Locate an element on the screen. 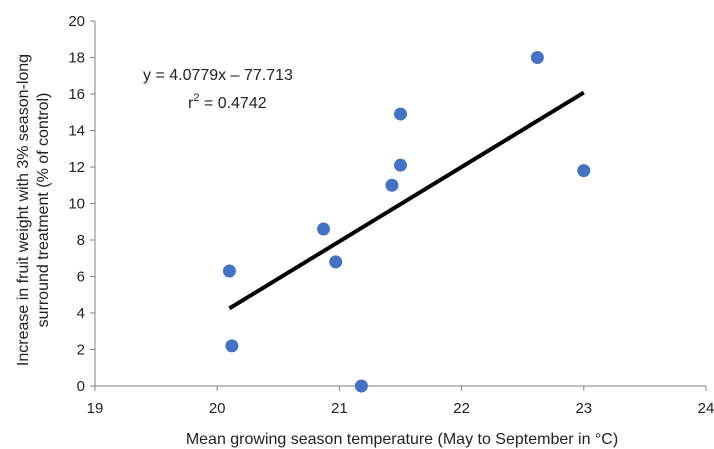 This screenshot has height=449, width=714. y-axis-title-line-2: surround treatment (% of control) is located at coordinates (43, 210).